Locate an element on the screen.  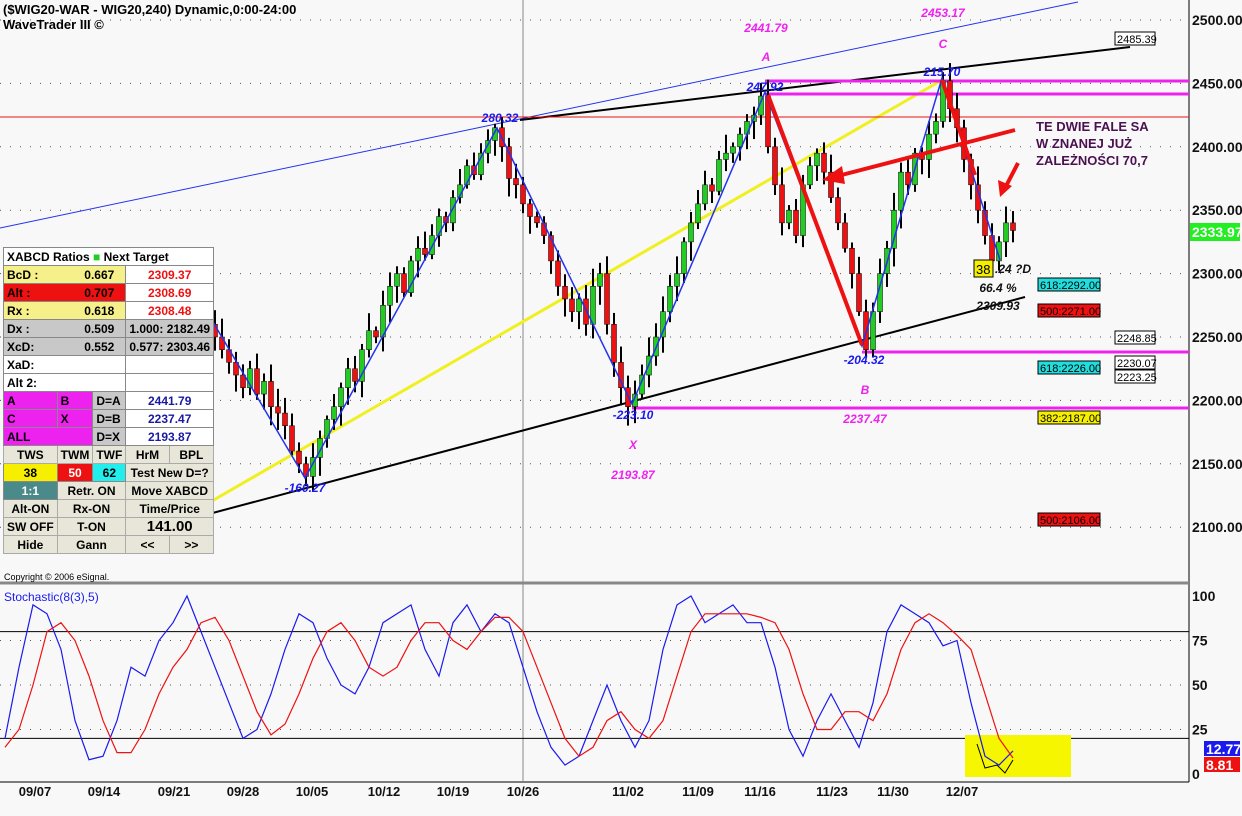
time-price-value: 141.00 is located at coordinates (170, 526).